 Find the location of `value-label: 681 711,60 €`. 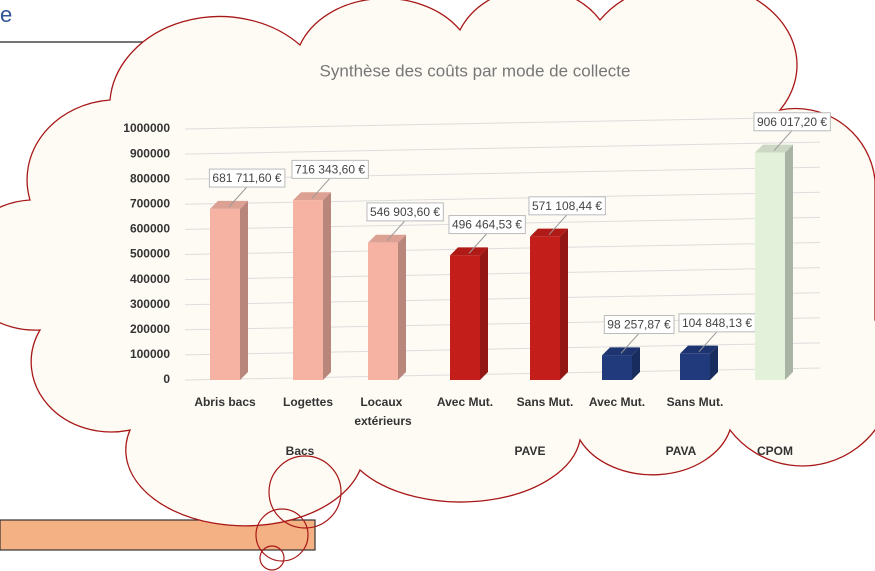

value-label: 681 711,60 € is located at coordinates (247, 178).